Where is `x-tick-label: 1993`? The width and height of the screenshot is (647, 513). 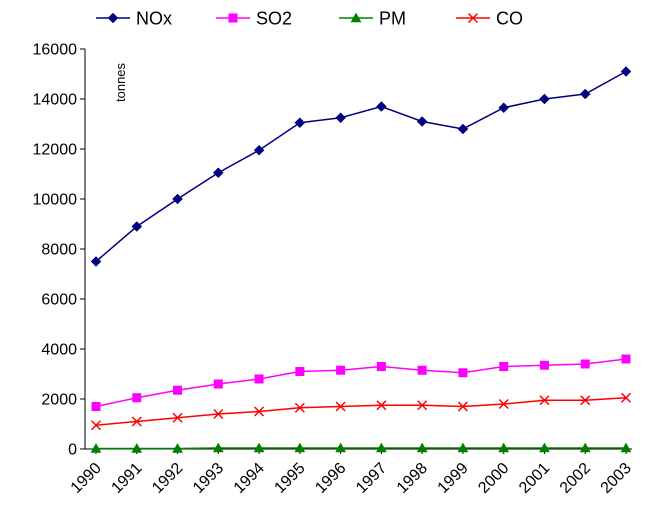 x-tick-label: 1993 is located at coordinates (208, 478).